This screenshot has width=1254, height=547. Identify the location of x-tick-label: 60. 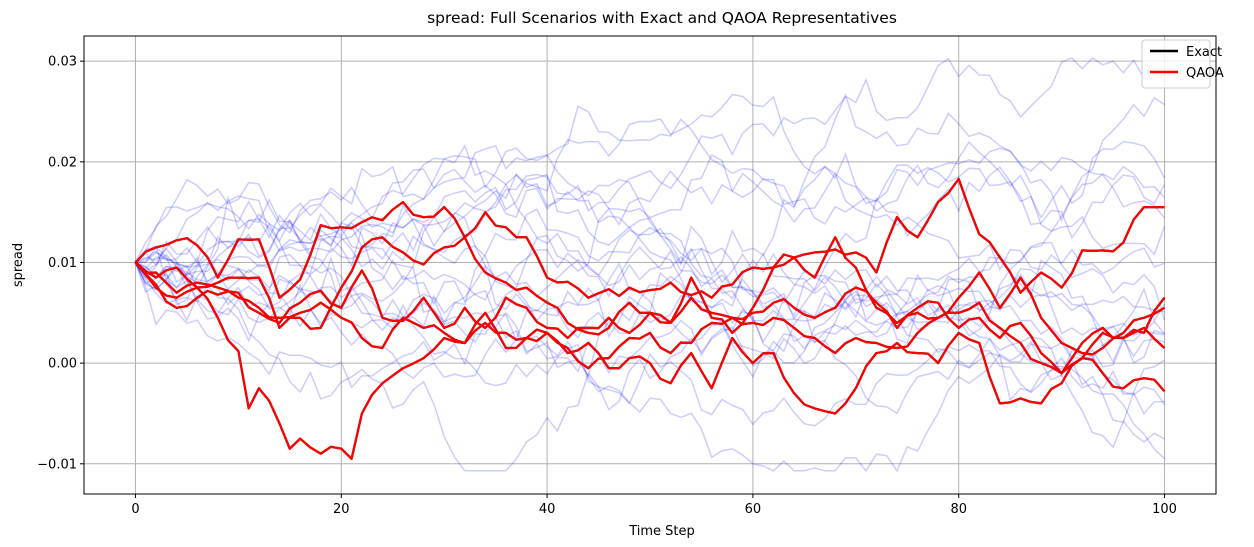
(753, 509).